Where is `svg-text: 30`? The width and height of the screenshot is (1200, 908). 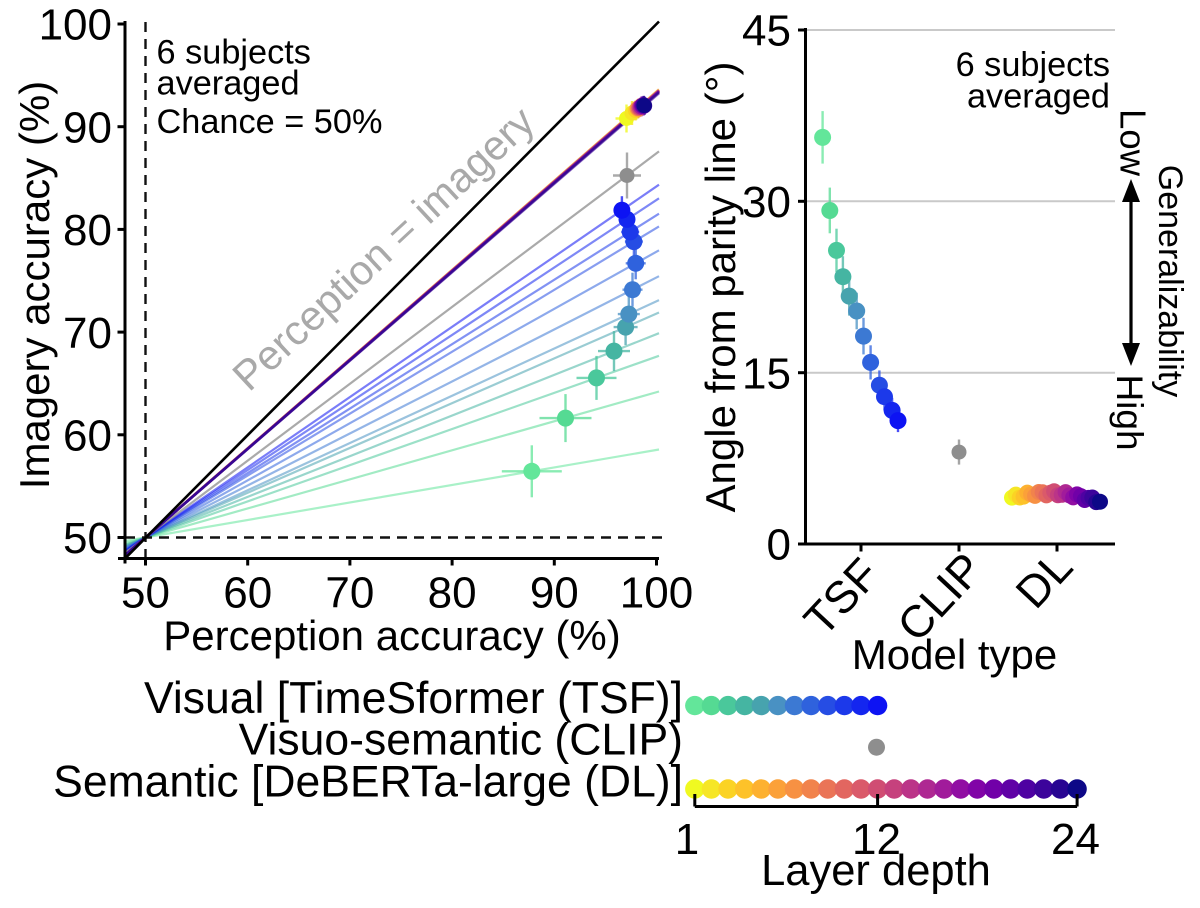
svg-text: 30 is located at coordinates (766, 202).